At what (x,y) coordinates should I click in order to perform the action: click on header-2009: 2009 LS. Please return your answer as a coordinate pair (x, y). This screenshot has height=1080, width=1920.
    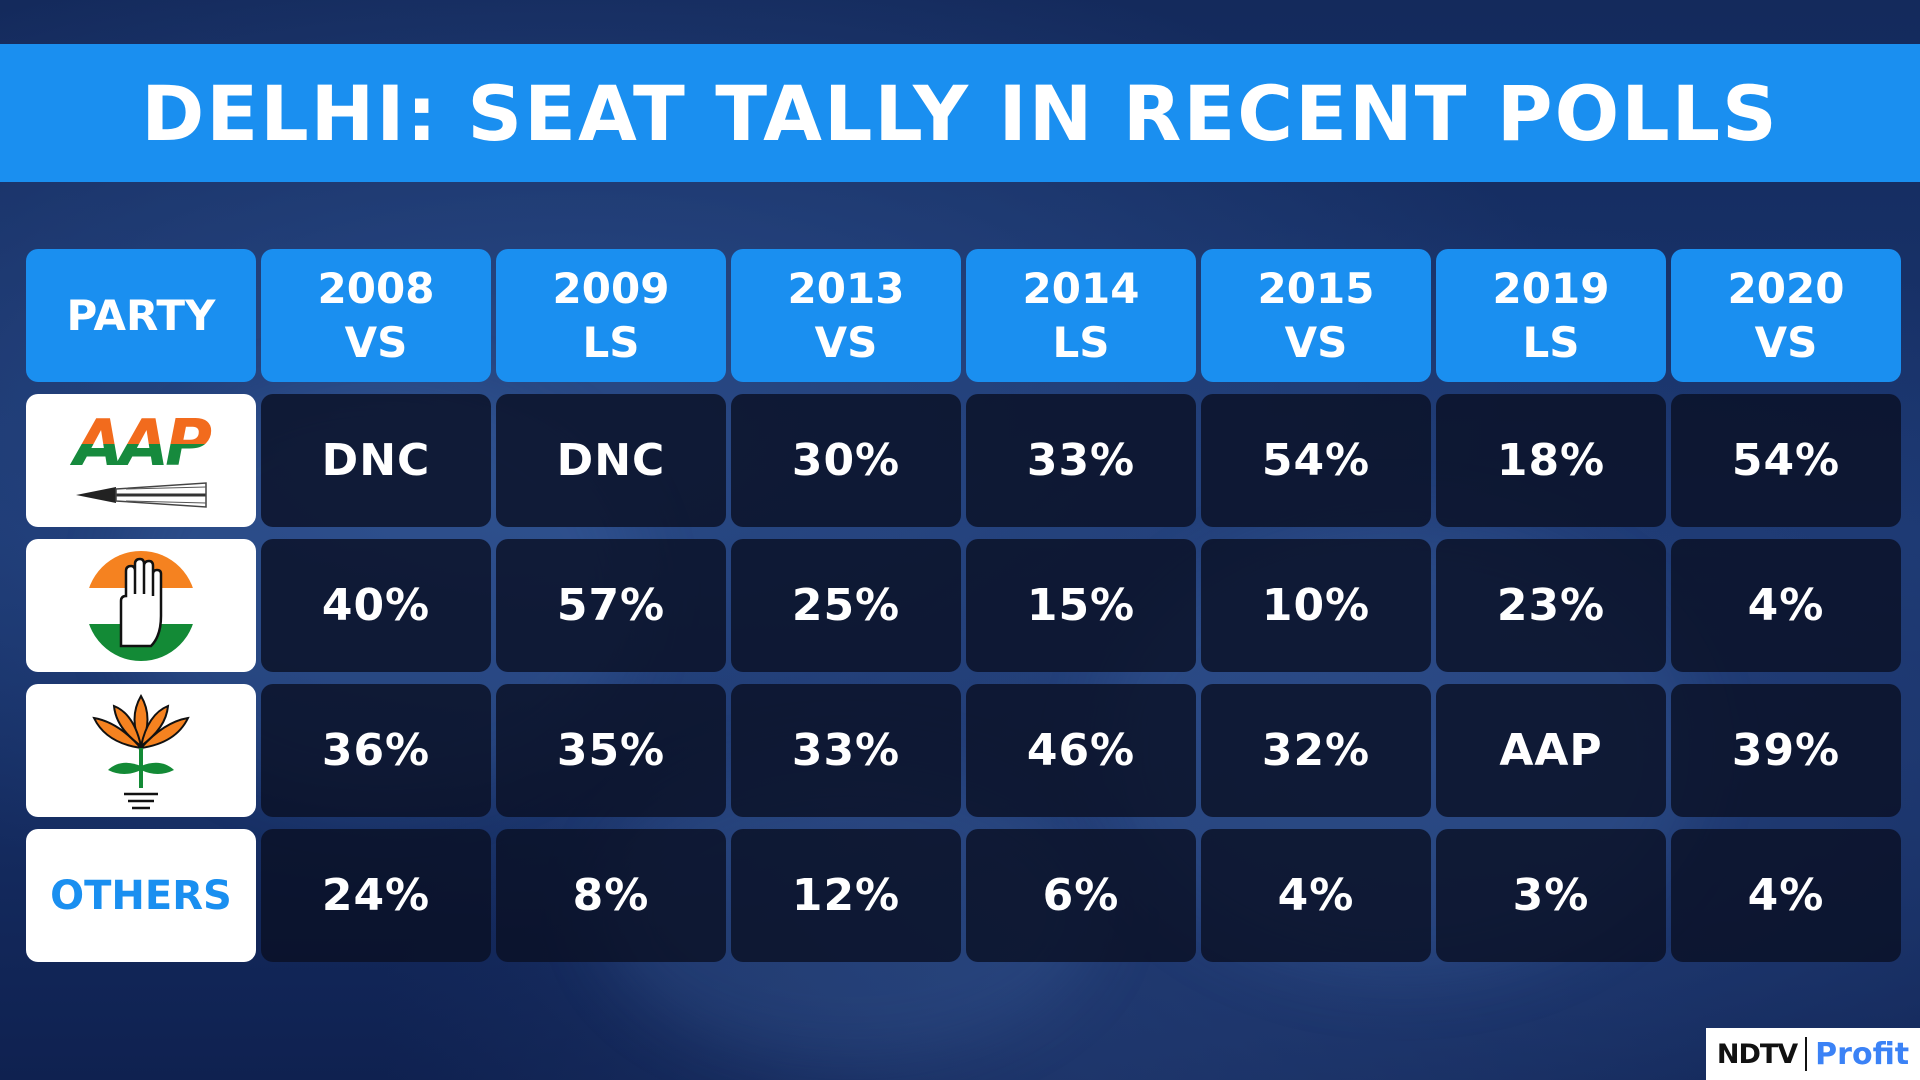
    Looking at the image, I should click on (611, 315).